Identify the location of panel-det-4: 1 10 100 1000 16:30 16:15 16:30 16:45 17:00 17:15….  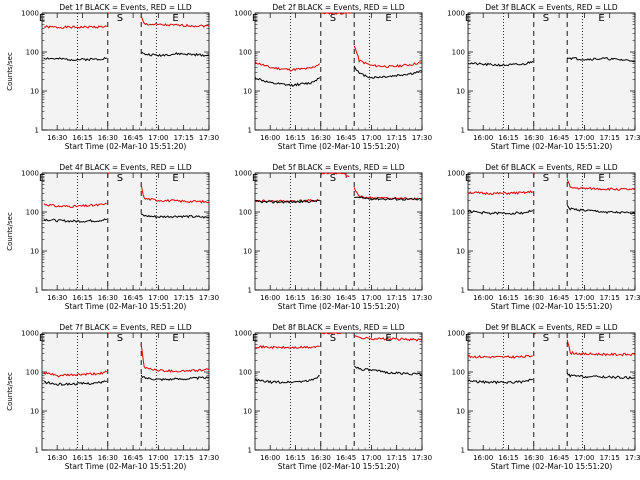
(112, 237).